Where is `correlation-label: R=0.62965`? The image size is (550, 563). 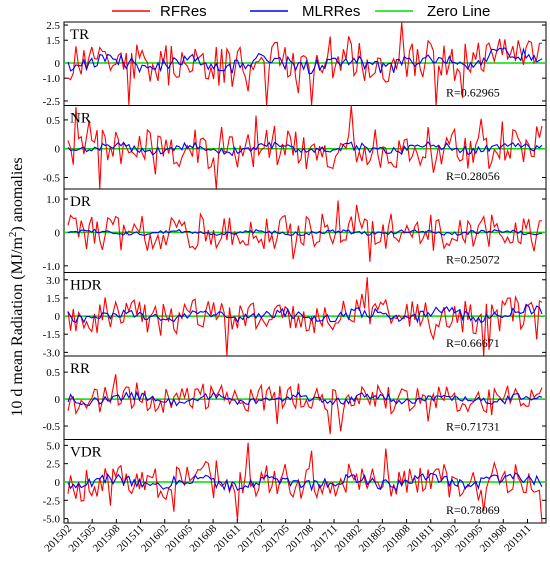
correlation-label: R=0.62965 is located at coordinates (473, 93).